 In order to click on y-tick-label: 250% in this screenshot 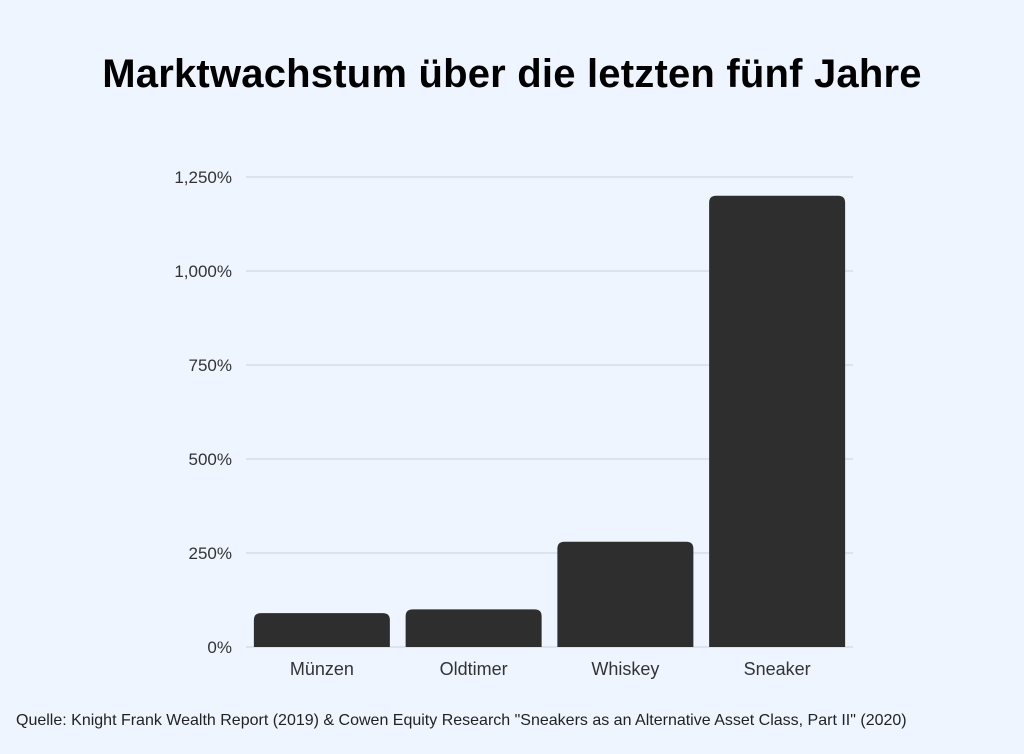, I will do `click(210, 553)`.